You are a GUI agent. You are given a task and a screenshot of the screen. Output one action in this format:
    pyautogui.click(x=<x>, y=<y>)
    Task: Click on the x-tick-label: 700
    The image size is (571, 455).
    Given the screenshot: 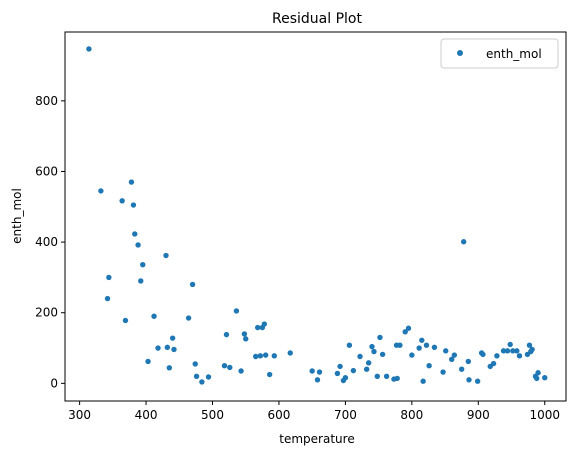 What is the action you would take?
    pyautogui.click(x=345, y=415)
    